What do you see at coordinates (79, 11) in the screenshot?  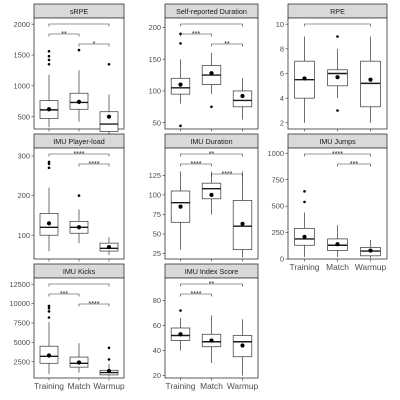 I see `panel-title: sRPE` at bounding box center [79, 11].